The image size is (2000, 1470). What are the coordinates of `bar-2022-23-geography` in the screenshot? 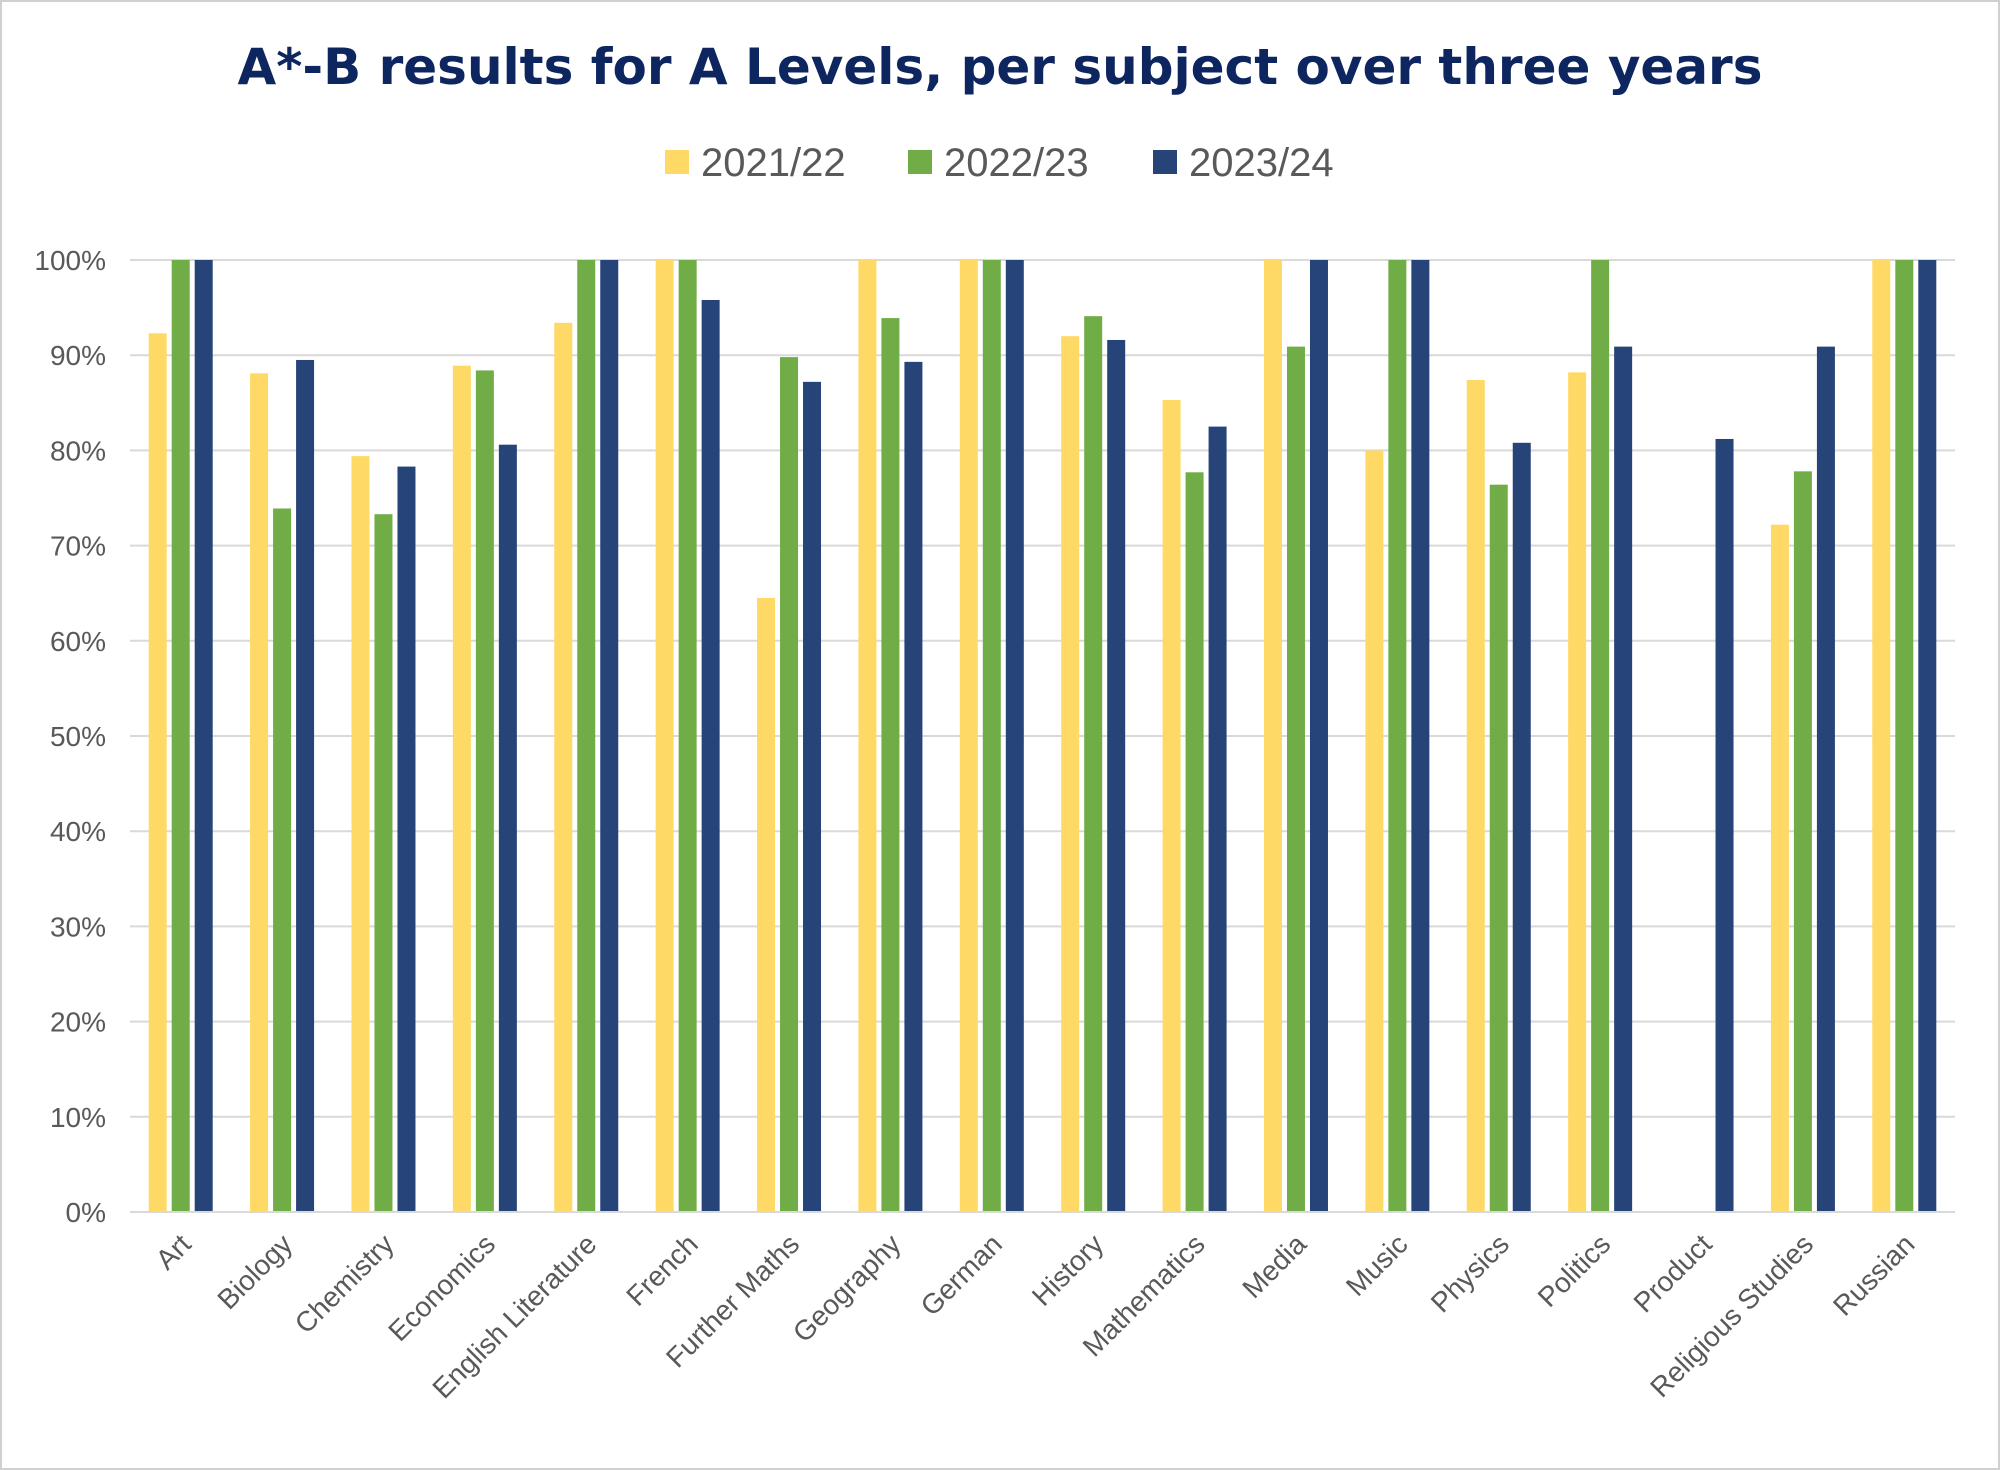 It's located at (890, 765).